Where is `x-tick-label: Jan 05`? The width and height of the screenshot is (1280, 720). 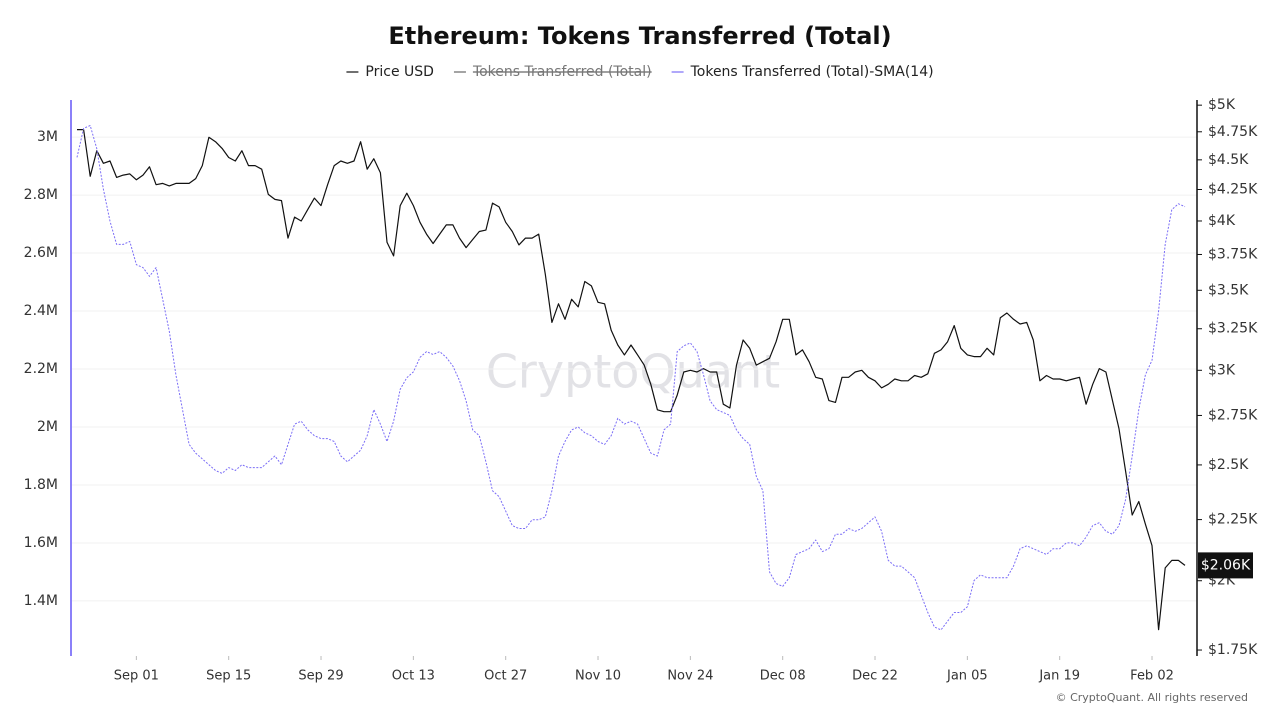
x-tick-label: Jan 05 is located at coordinates (967, 676).